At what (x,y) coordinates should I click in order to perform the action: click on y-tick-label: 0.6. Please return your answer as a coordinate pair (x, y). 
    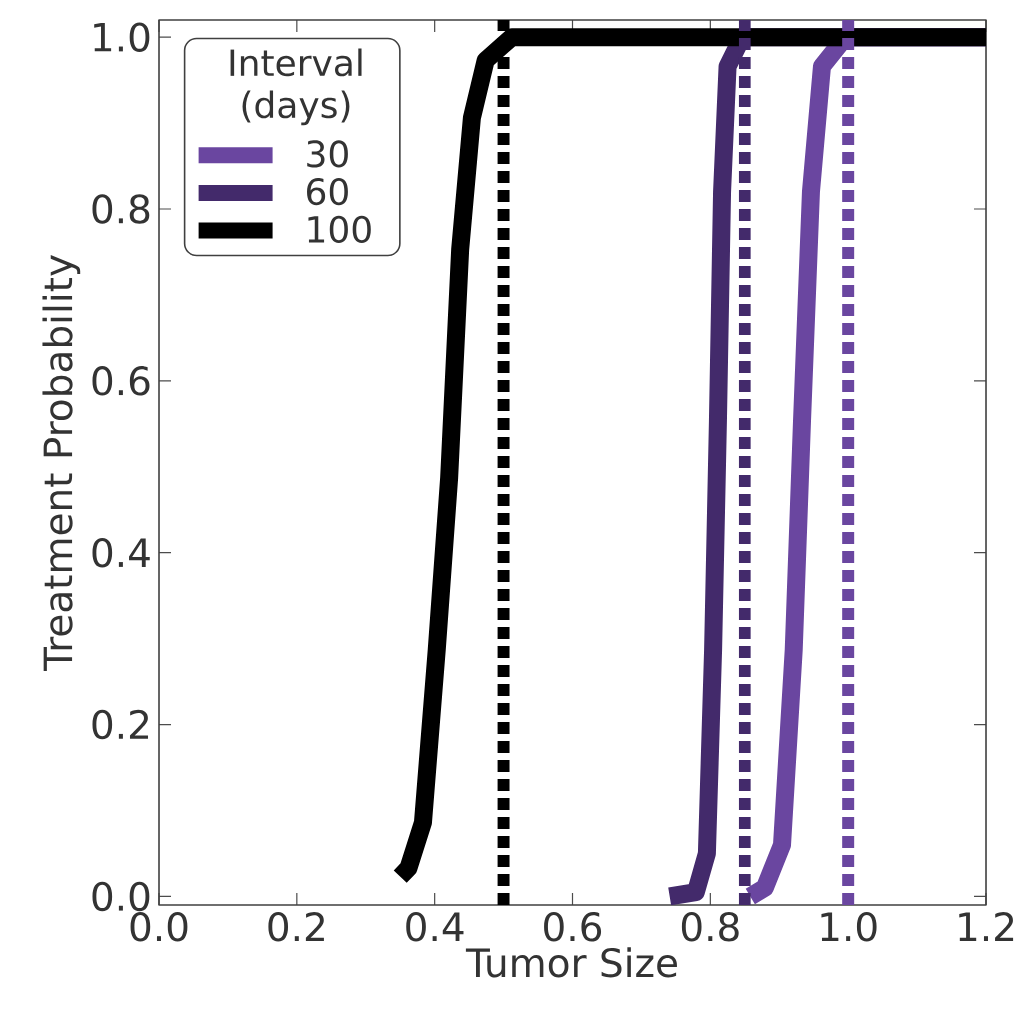
    Looking at the image, I should click on (121, 381).